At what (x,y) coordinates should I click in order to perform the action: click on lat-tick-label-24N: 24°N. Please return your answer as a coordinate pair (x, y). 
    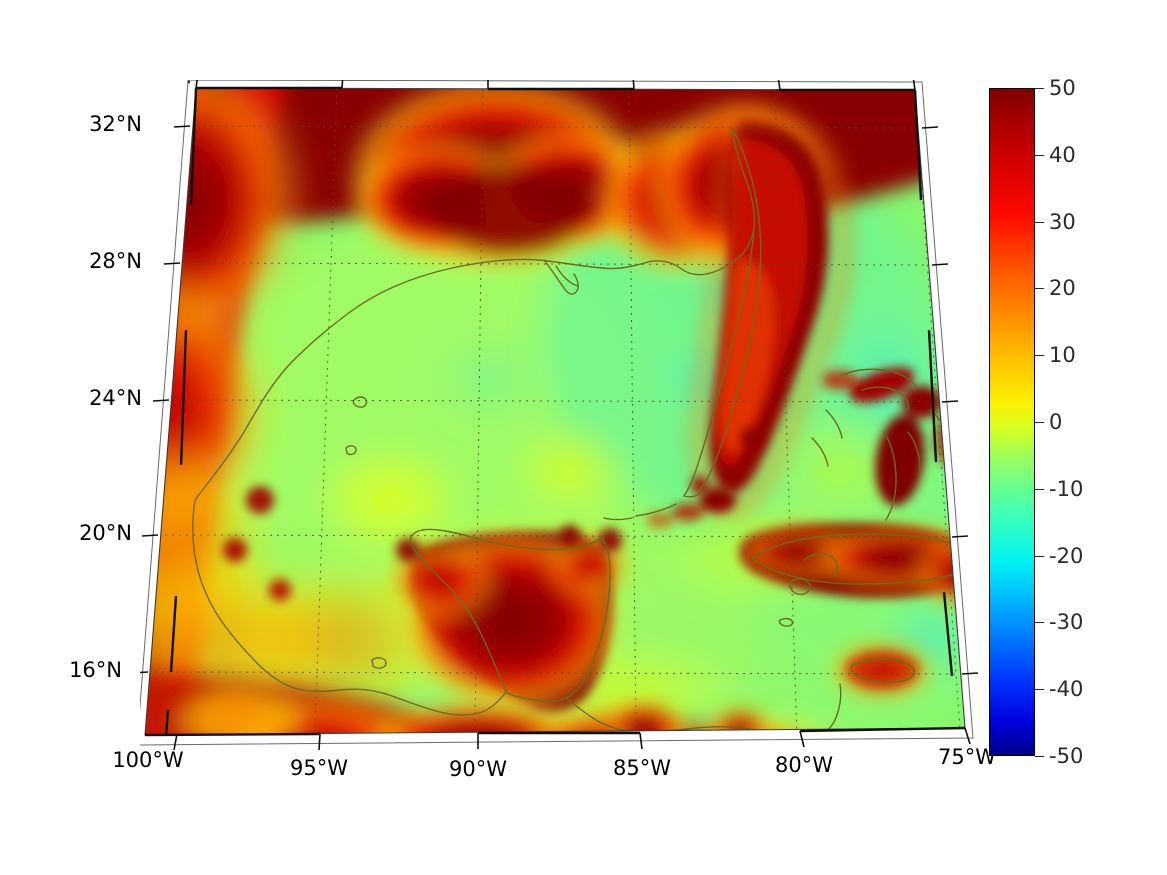
    Looking at the image, I should click on (115, 398).